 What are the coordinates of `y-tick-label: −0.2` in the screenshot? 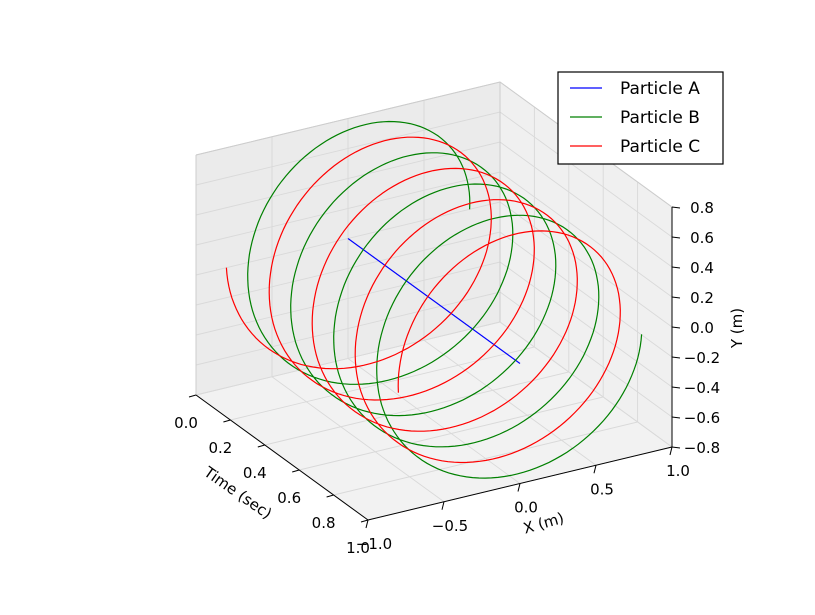 It's located at (702, 358).